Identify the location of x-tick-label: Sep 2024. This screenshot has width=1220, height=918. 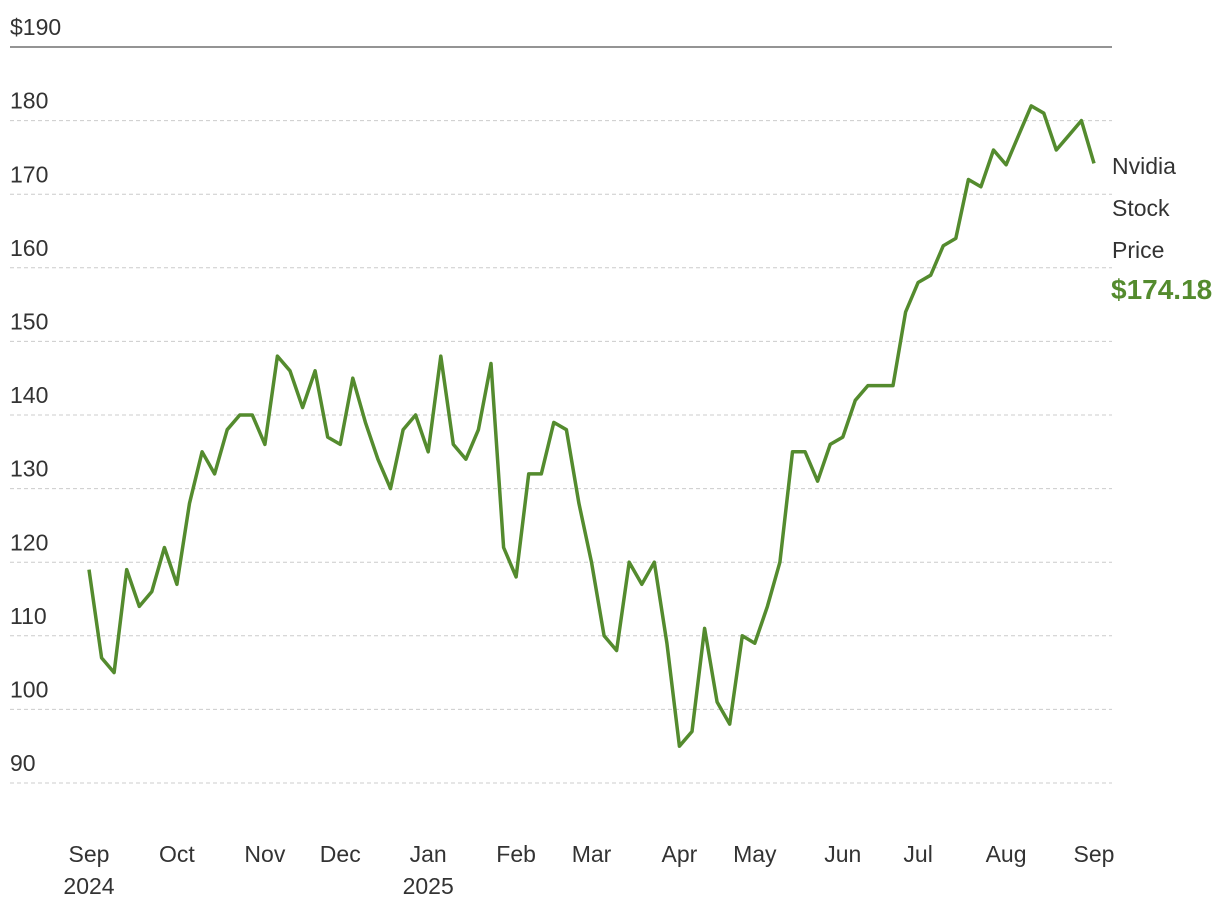
(89, 870).